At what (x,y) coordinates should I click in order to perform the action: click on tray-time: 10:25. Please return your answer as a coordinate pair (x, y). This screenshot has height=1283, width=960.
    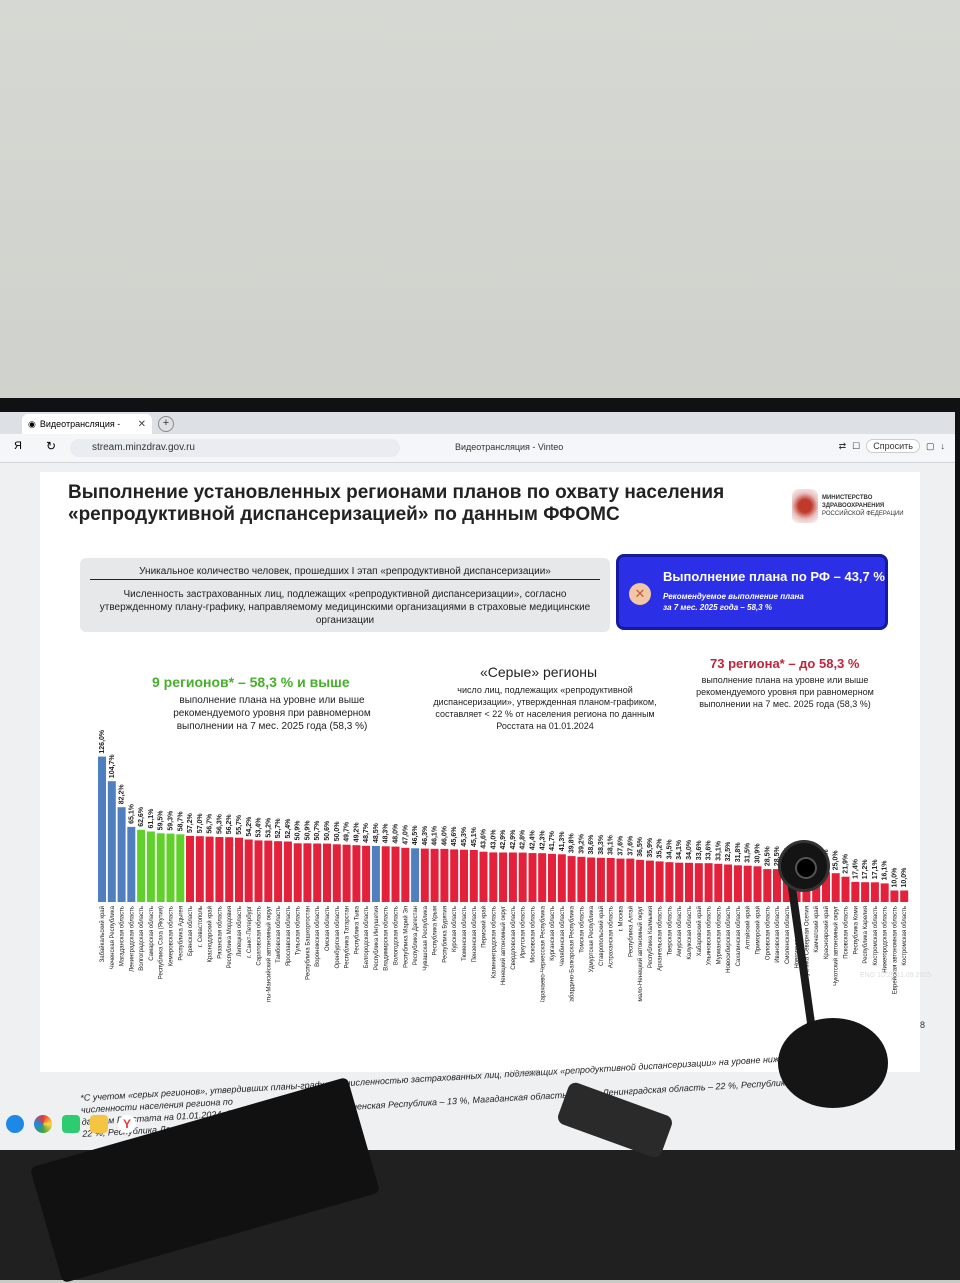
    Looking at the image, I should click on (886, 975).